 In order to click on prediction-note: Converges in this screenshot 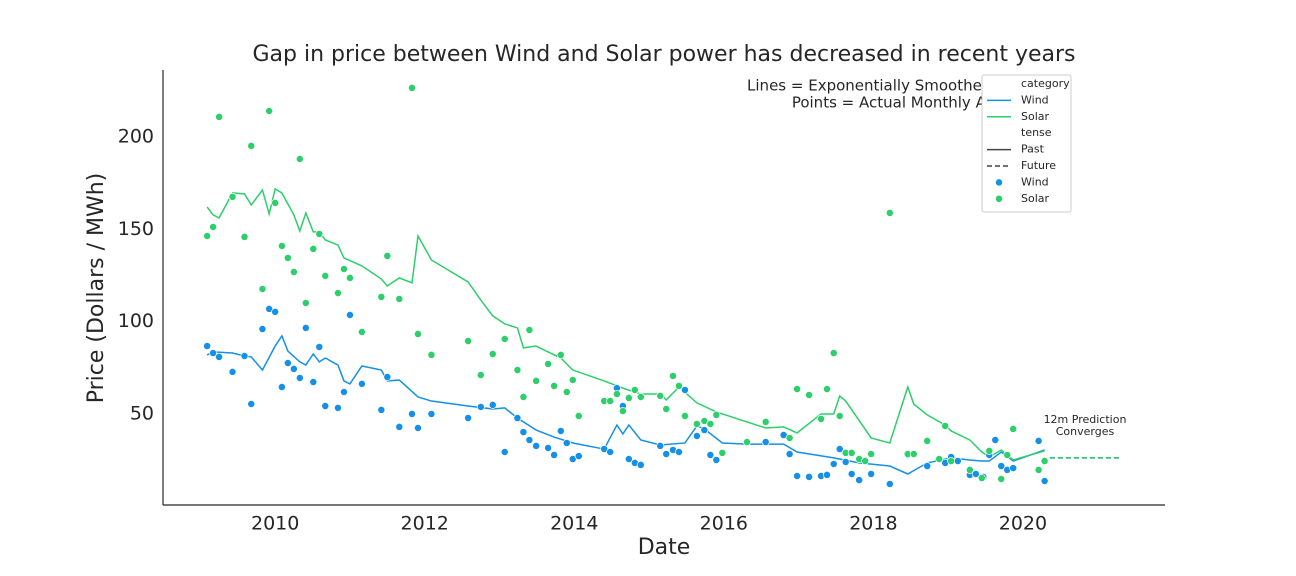, I will do `click(1085, 431)`.